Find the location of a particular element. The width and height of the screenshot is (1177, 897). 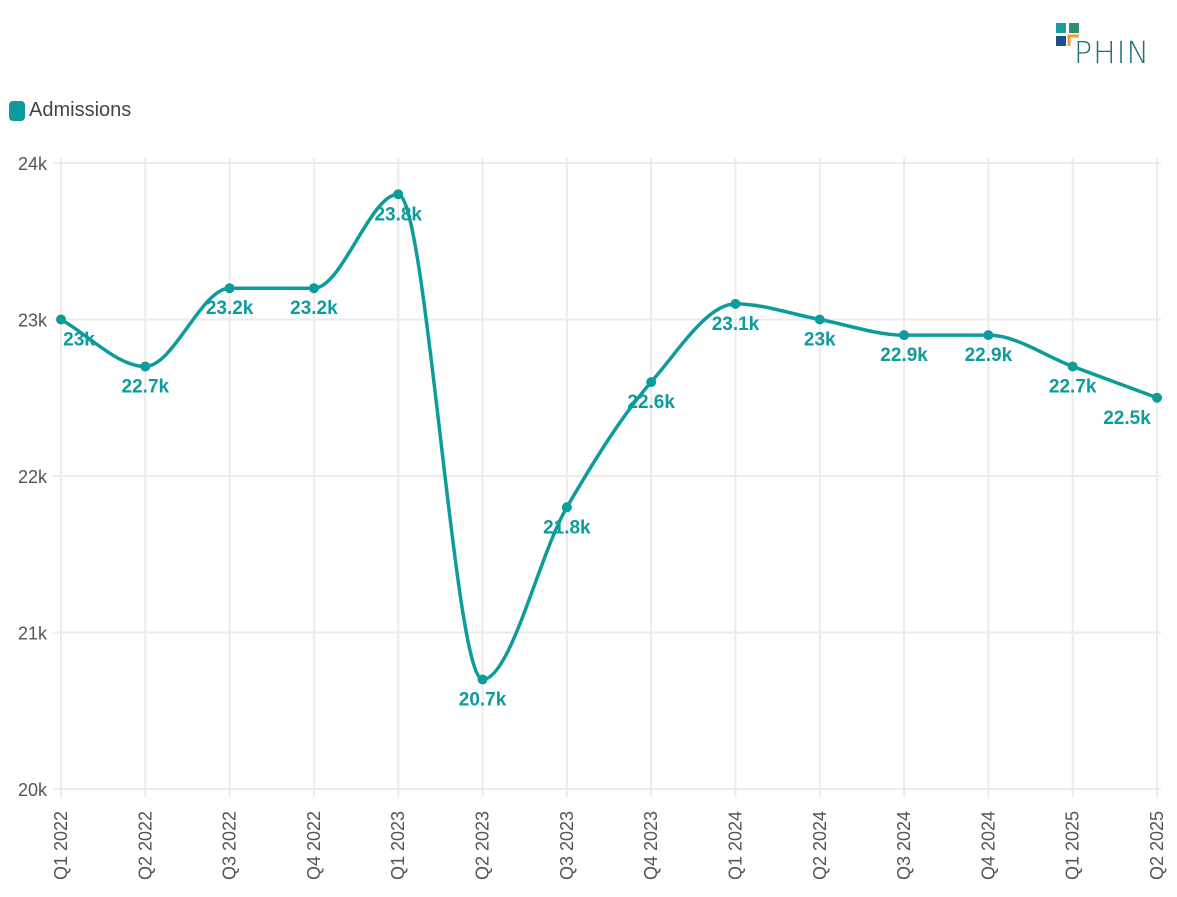

logo-text: PHIN is located at coordinates (1112, 53).